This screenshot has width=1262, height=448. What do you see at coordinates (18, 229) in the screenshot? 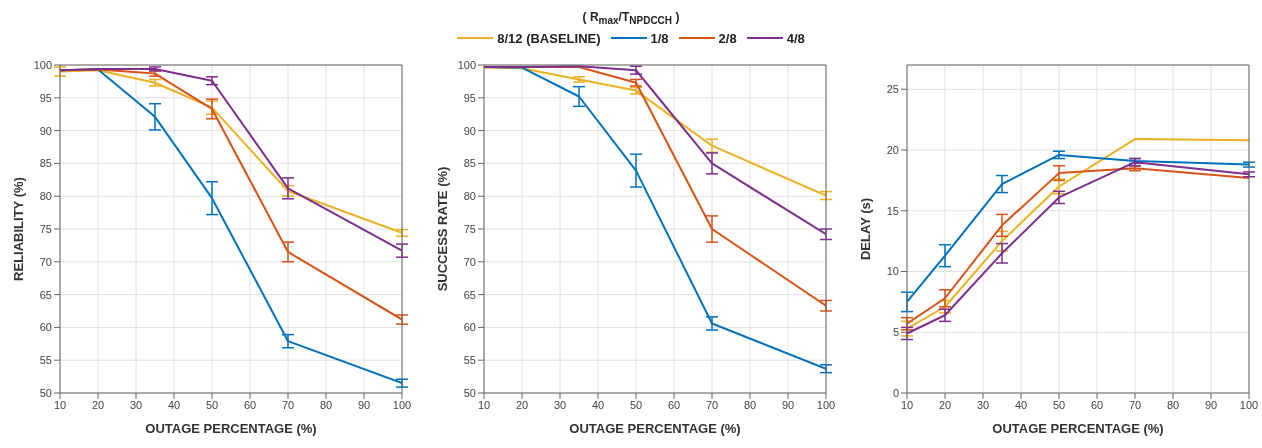
I see `y-axis-title: RELIABILITY (%)` at bounding box center [18, 229].